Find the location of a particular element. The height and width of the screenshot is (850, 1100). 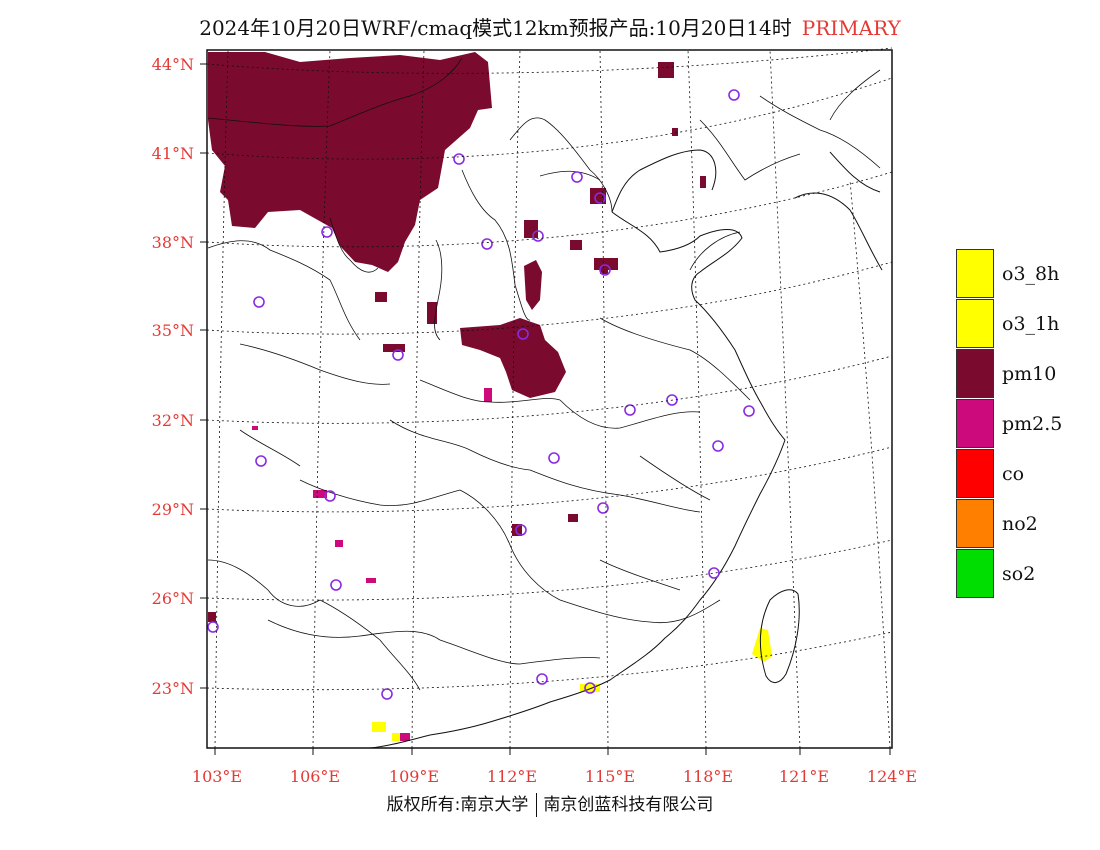

pm10-area-shanxi is located at coordinates (533, 285).